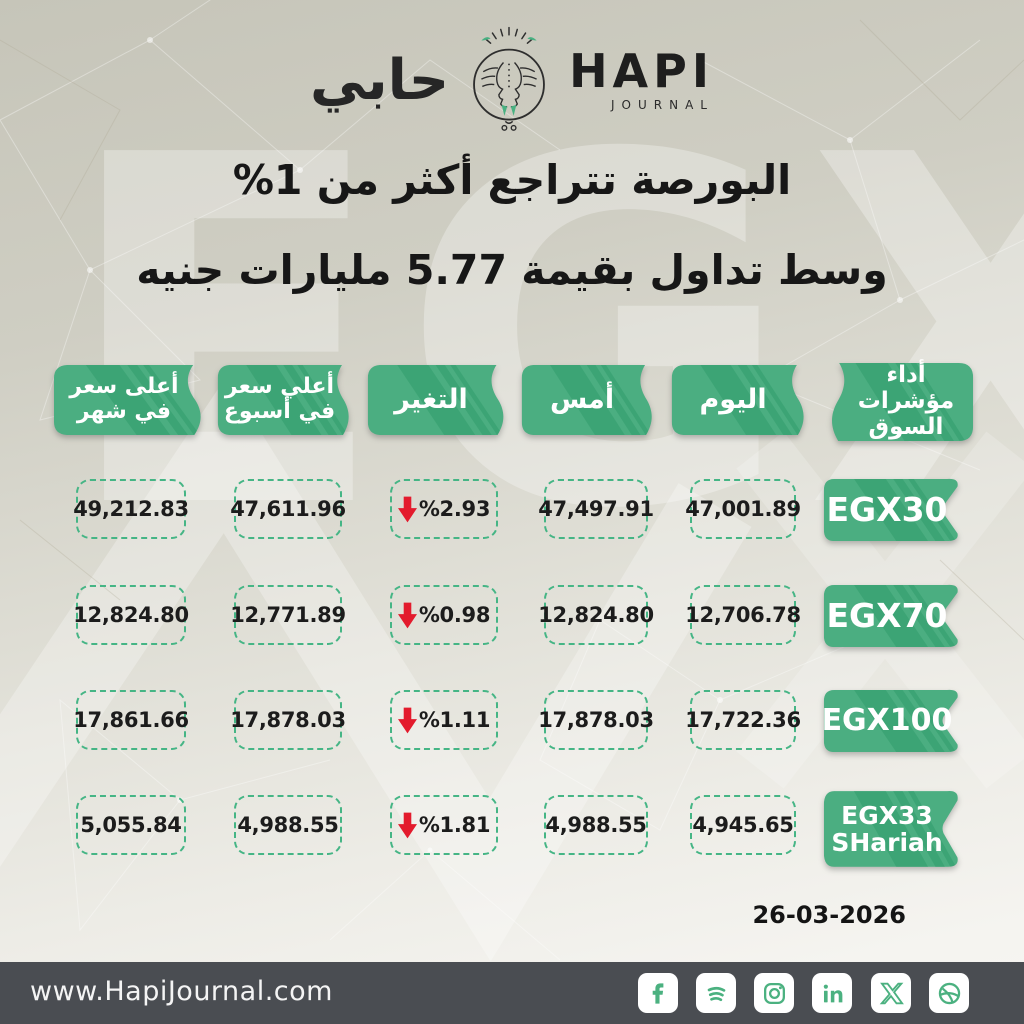 The width and height of the screenshot is (1024, 1024). What do you see at coordinates (512, 270) in the screenshot?
I see `headline-line2: وسط تداول بقيمة 5.77 مليارات جنيه` at bounding box center [512, 270].